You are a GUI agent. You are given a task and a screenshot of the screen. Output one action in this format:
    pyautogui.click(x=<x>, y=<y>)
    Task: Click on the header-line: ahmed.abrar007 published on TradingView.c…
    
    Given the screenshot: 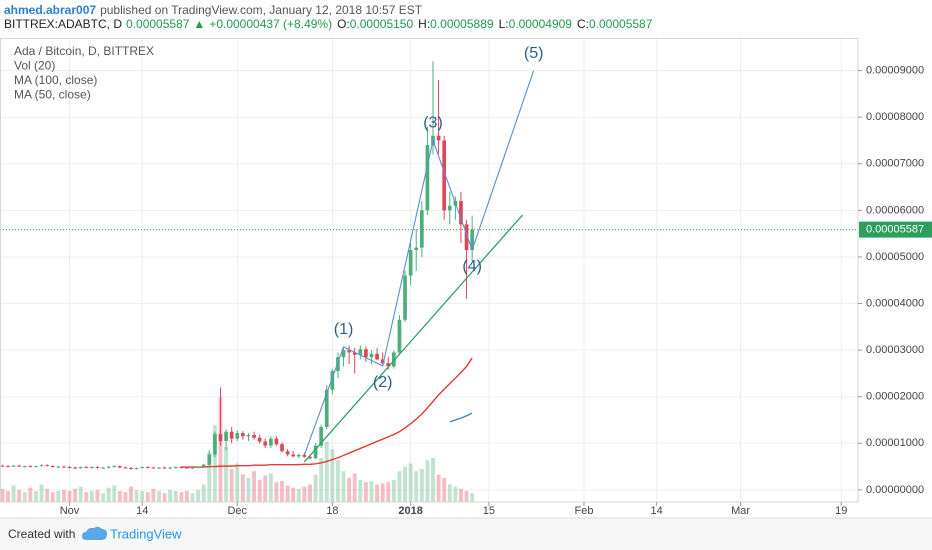 What is the action you would take?
    pyautogui.click(x=213, y=10)
    